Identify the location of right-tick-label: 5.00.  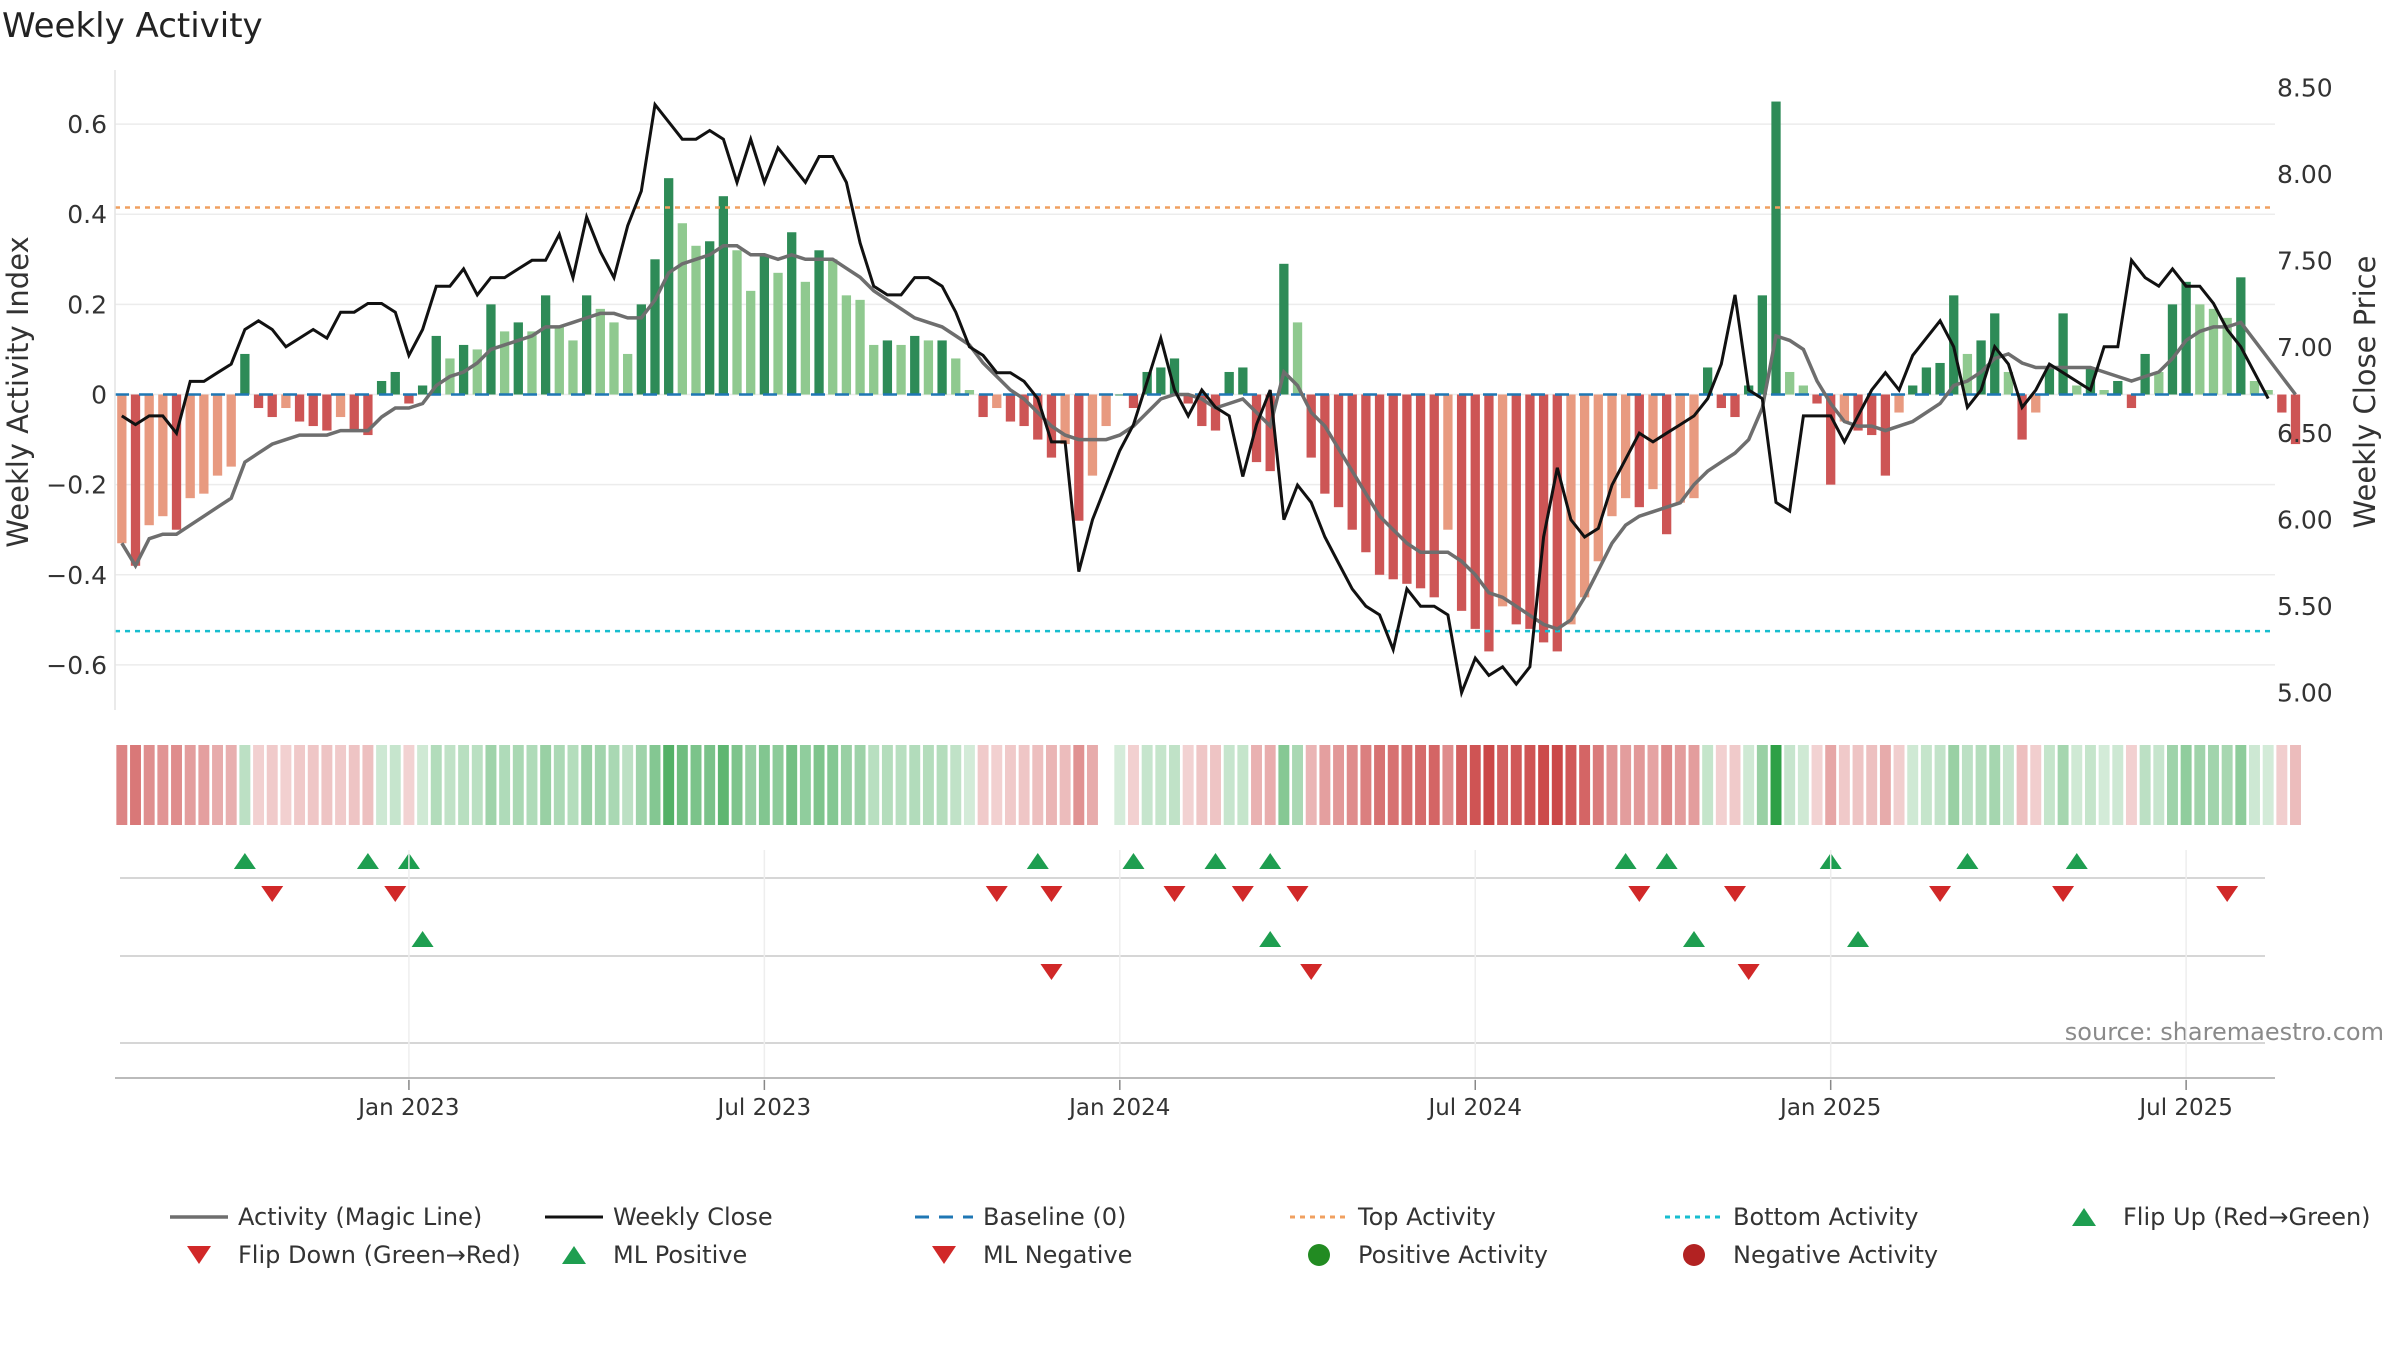
(2305, 693).